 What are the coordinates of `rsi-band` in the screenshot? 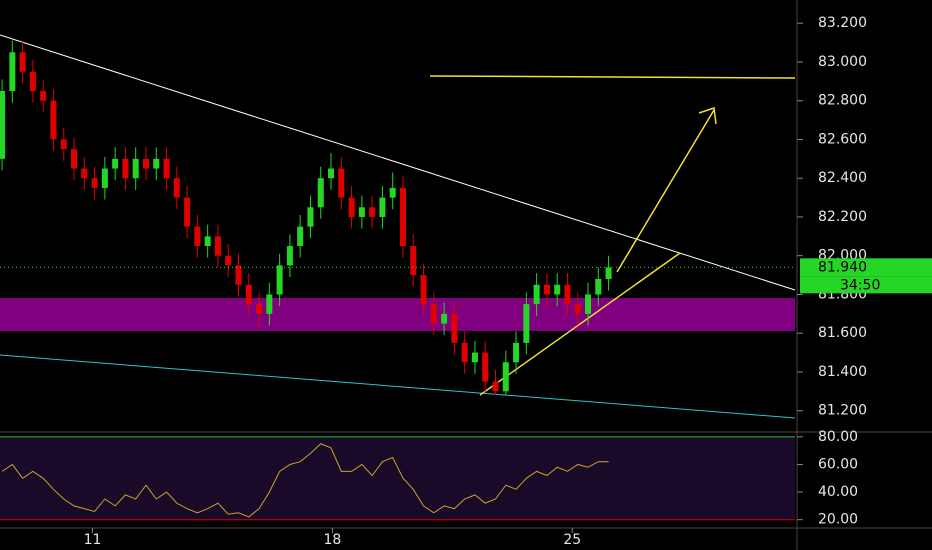 It's located at (397, 478).